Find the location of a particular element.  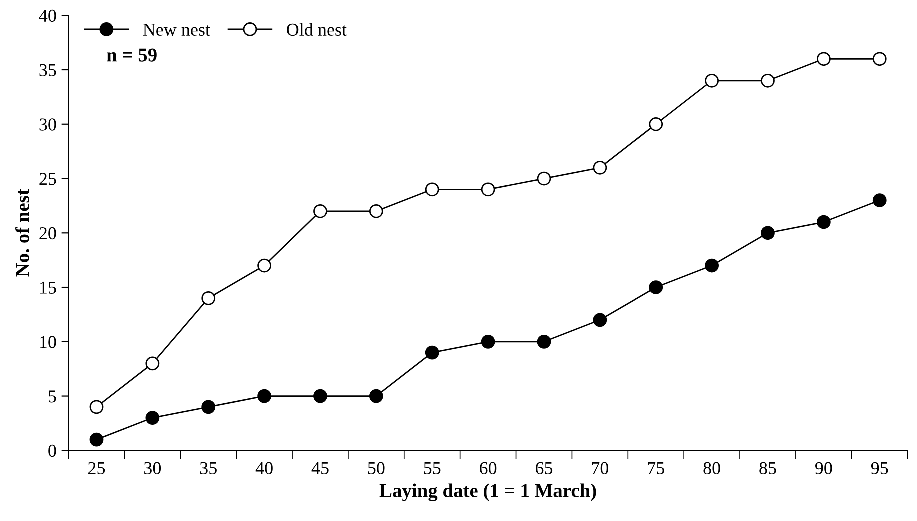

y-tick-label: 0 is located at coordinates (52, 451).